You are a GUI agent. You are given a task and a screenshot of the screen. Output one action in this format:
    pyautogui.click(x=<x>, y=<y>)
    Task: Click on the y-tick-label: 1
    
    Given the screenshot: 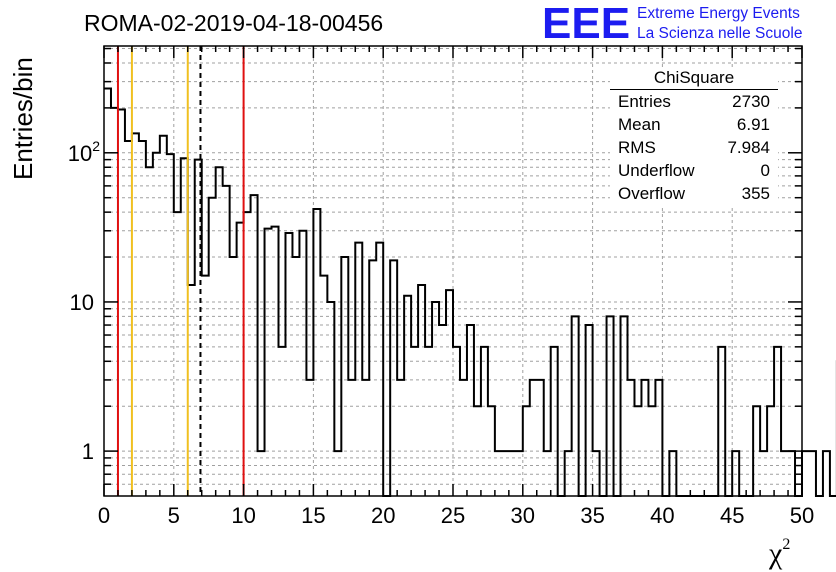 What is the action you would take?
    pyautogui.click(x=88, y=451)
    